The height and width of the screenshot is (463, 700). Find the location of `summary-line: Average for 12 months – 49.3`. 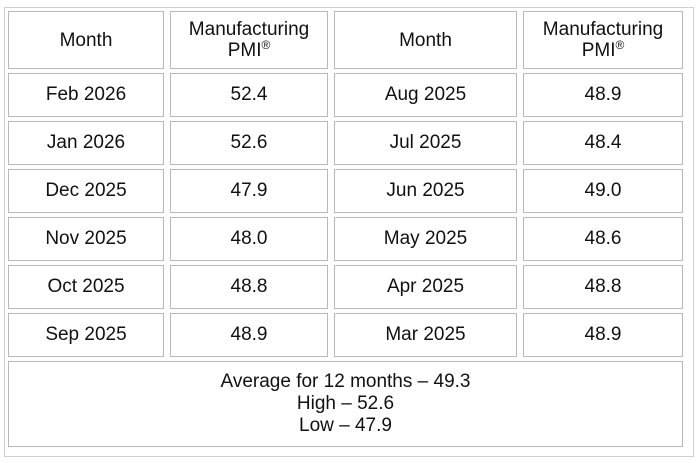

summary-line: Average for 12 months – 49.3 is located at coordinates (345, 381).